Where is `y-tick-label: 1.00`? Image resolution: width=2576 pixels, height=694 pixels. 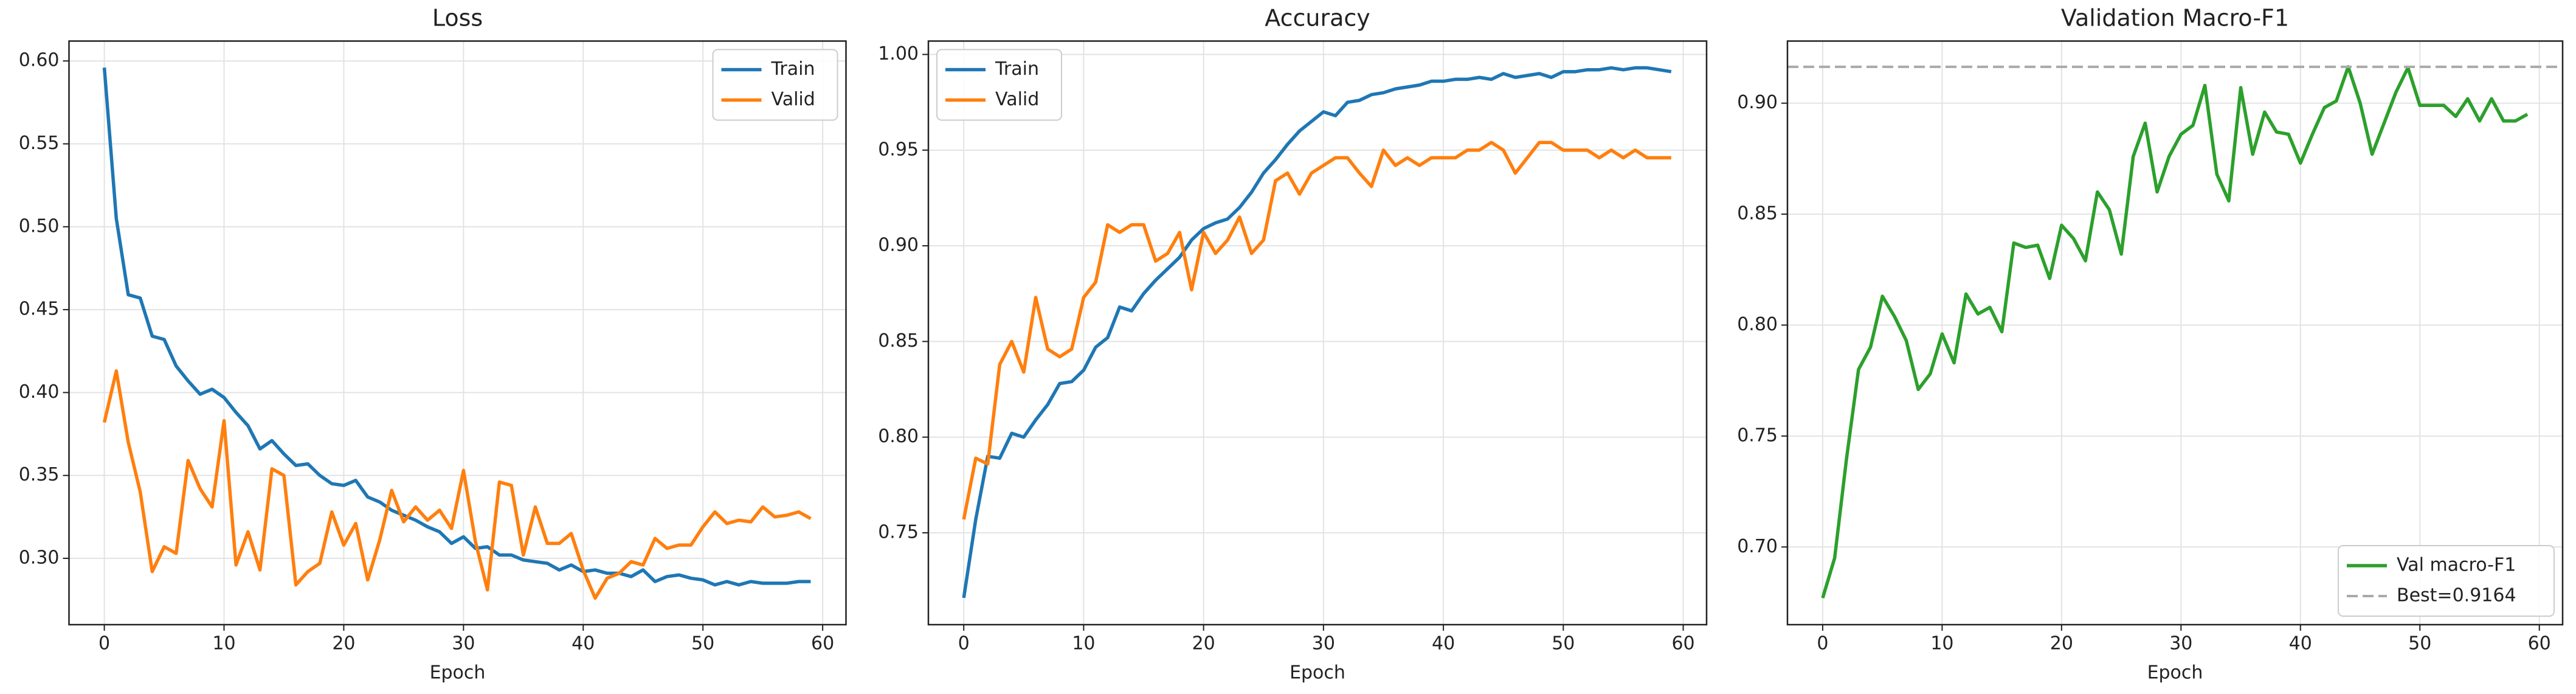 y-tick-label: 1.00 is located at coordinates (899, 53).